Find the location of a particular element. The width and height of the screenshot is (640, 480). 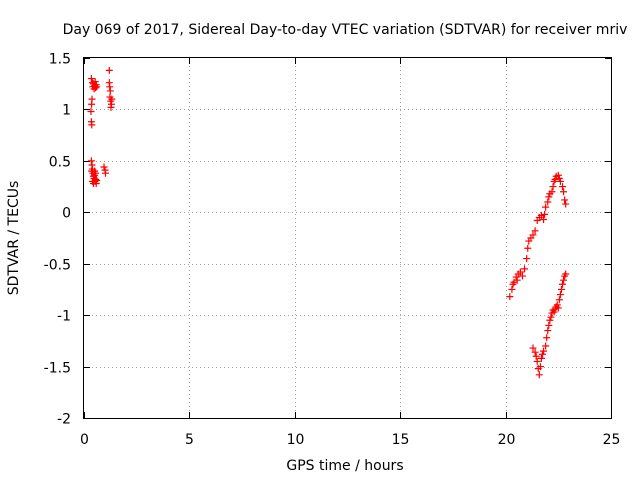

series-early-high is located at coordinates (101, 97).